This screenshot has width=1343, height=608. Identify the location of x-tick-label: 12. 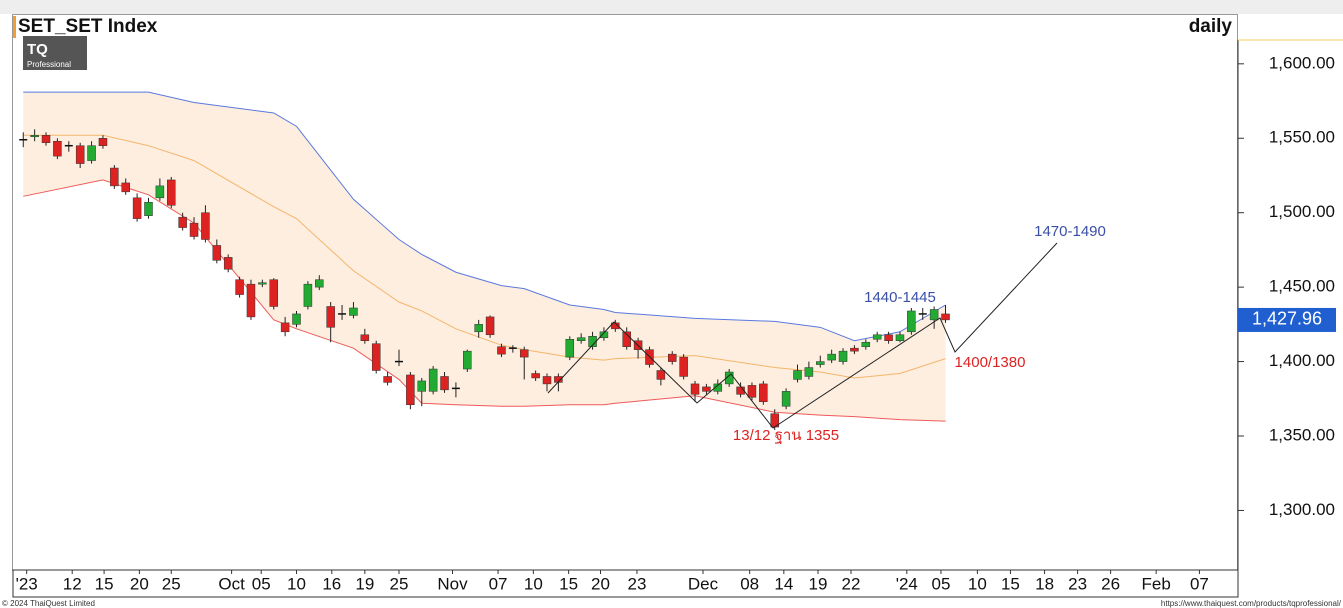
(72, 583).